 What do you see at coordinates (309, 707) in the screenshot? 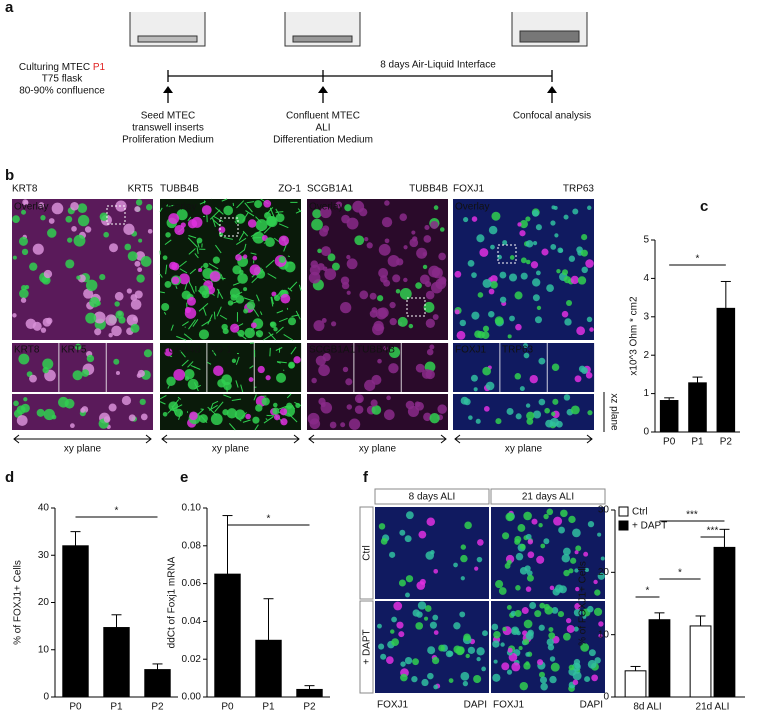
I see `x-tick-label: P2` at bounding box center [309, 707].